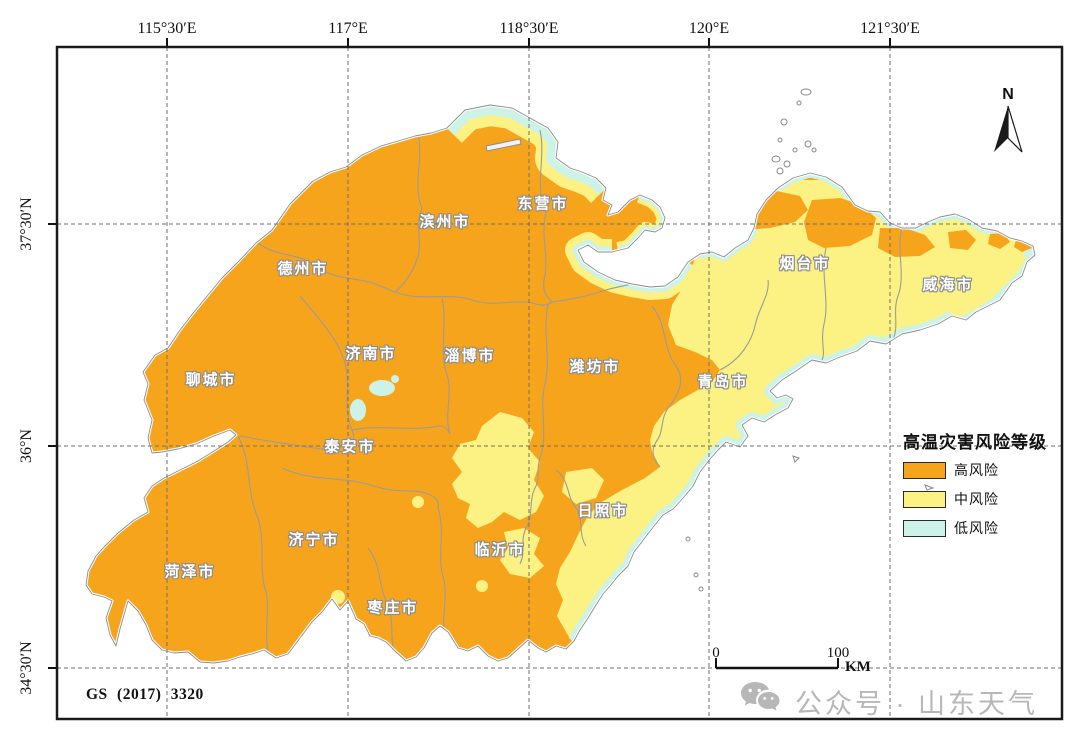  What do you see at coordinates (1008, 129) in the screenshot?
I see `north-arrow` at bounding box center [1008, 129].